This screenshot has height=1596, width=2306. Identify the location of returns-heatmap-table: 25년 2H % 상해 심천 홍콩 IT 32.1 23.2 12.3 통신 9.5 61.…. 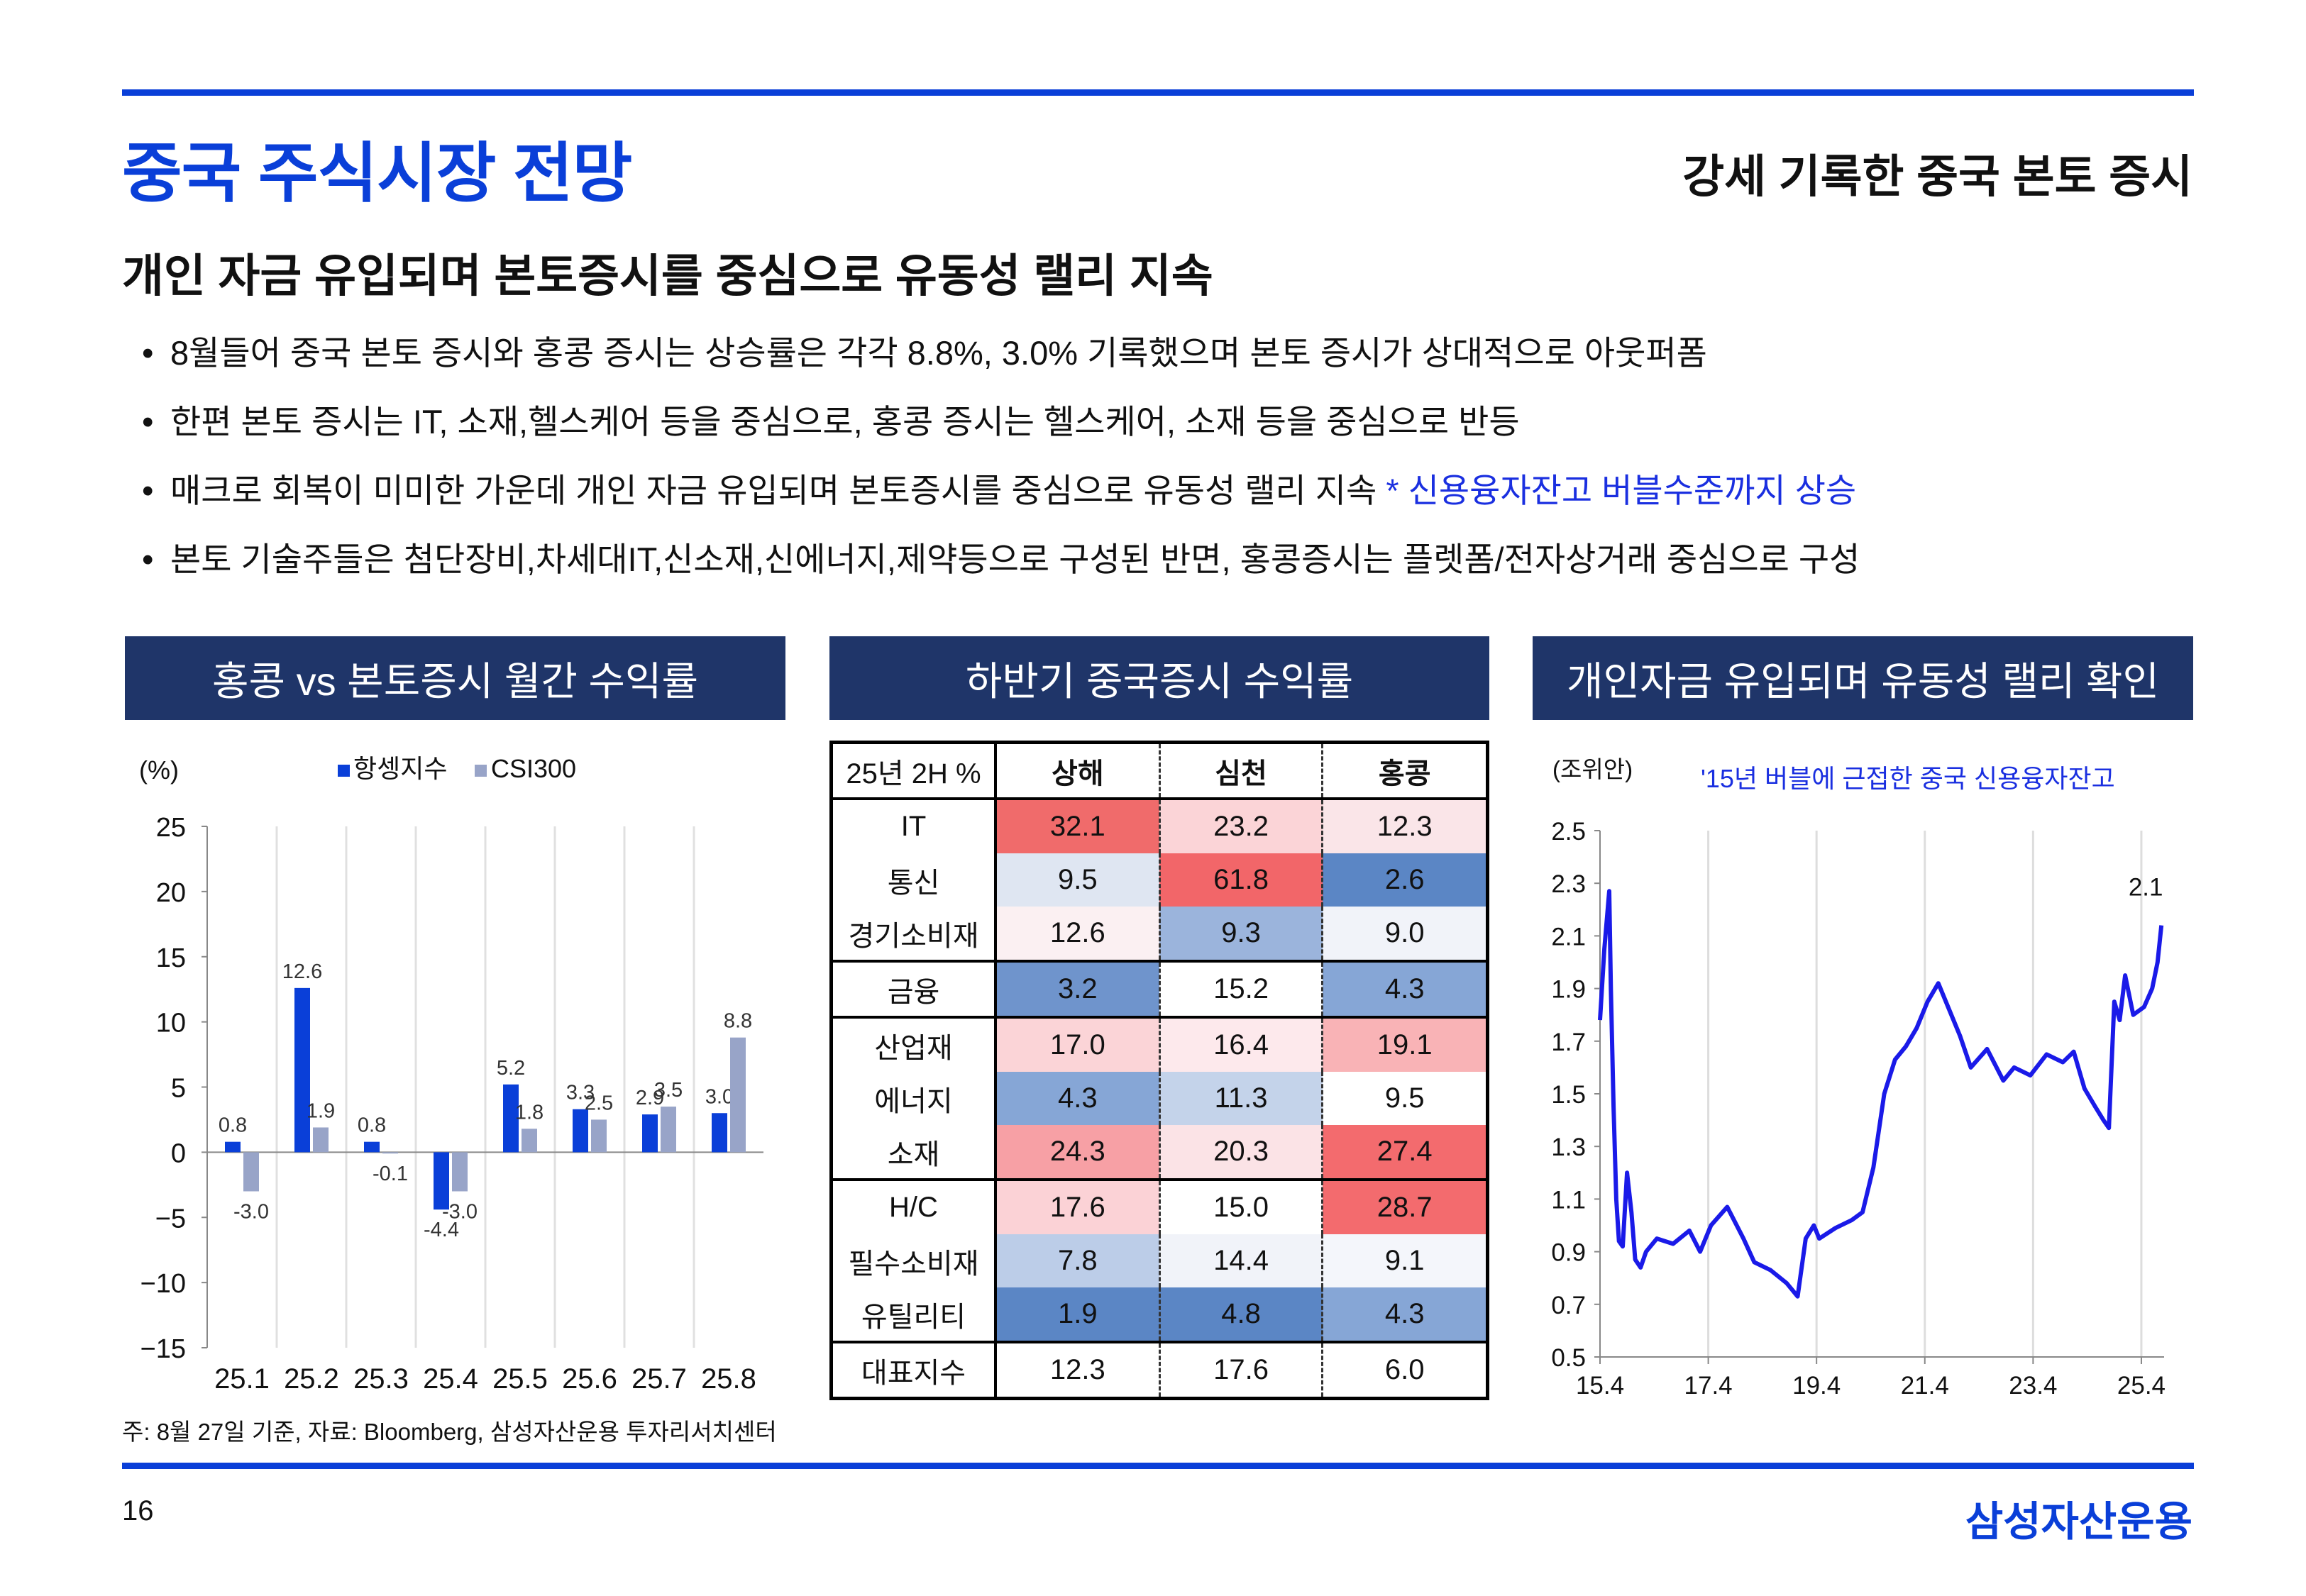
(1159, 1070).